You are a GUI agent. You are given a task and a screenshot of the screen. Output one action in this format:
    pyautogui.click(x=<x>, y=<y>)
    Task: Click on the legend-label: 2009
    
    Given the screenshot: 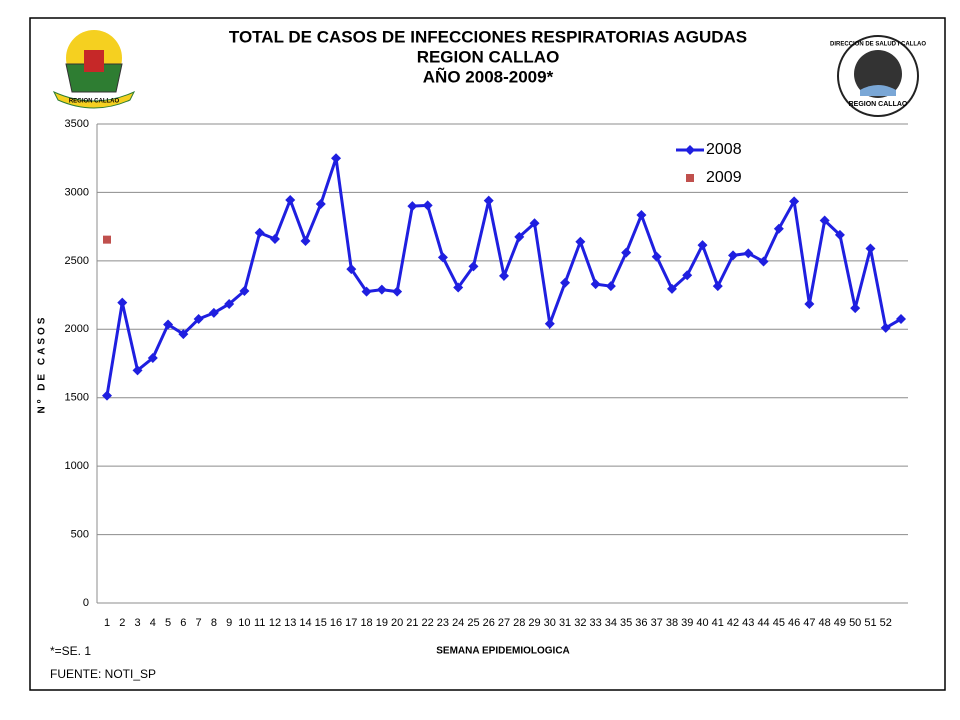 What is the action you would take?
    pyautogui.click(x=724, y=177)
    